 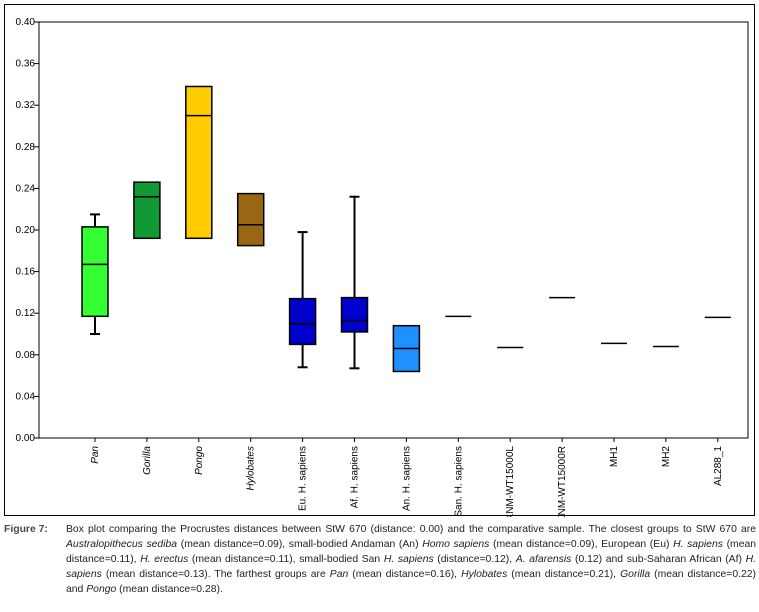 I want to click on category-label: KNM-WT15000L, so click(x=510, y=481).